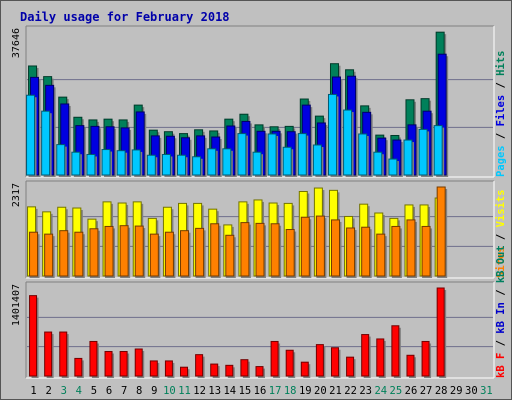  What do you see at coordinates (245, 391) in the screenshot?
I see `x-tick-label: 15` at bounding box center [245, 391].